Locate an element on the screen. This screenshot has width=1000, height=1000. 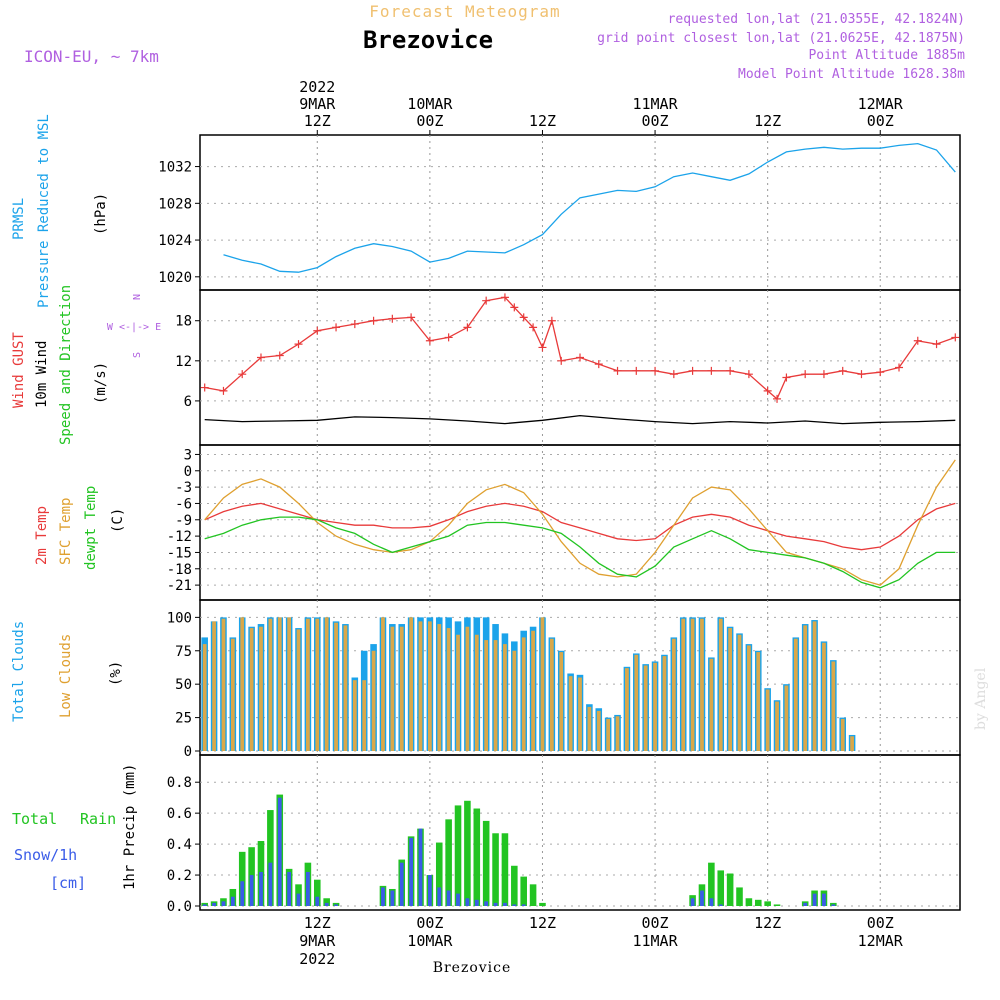
temperature-labels: 2m Temp SFC Temp dewpt Temp (C) is located at coordinates (80, 528).